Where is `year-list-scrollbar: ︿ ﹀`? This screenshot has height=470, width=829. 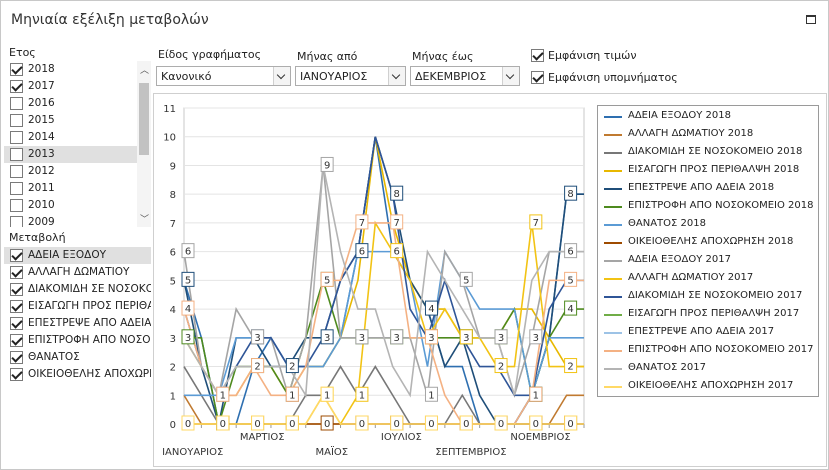
year-list-scrollbar: ︿ ﹀ is located at coordinates (144, 144).